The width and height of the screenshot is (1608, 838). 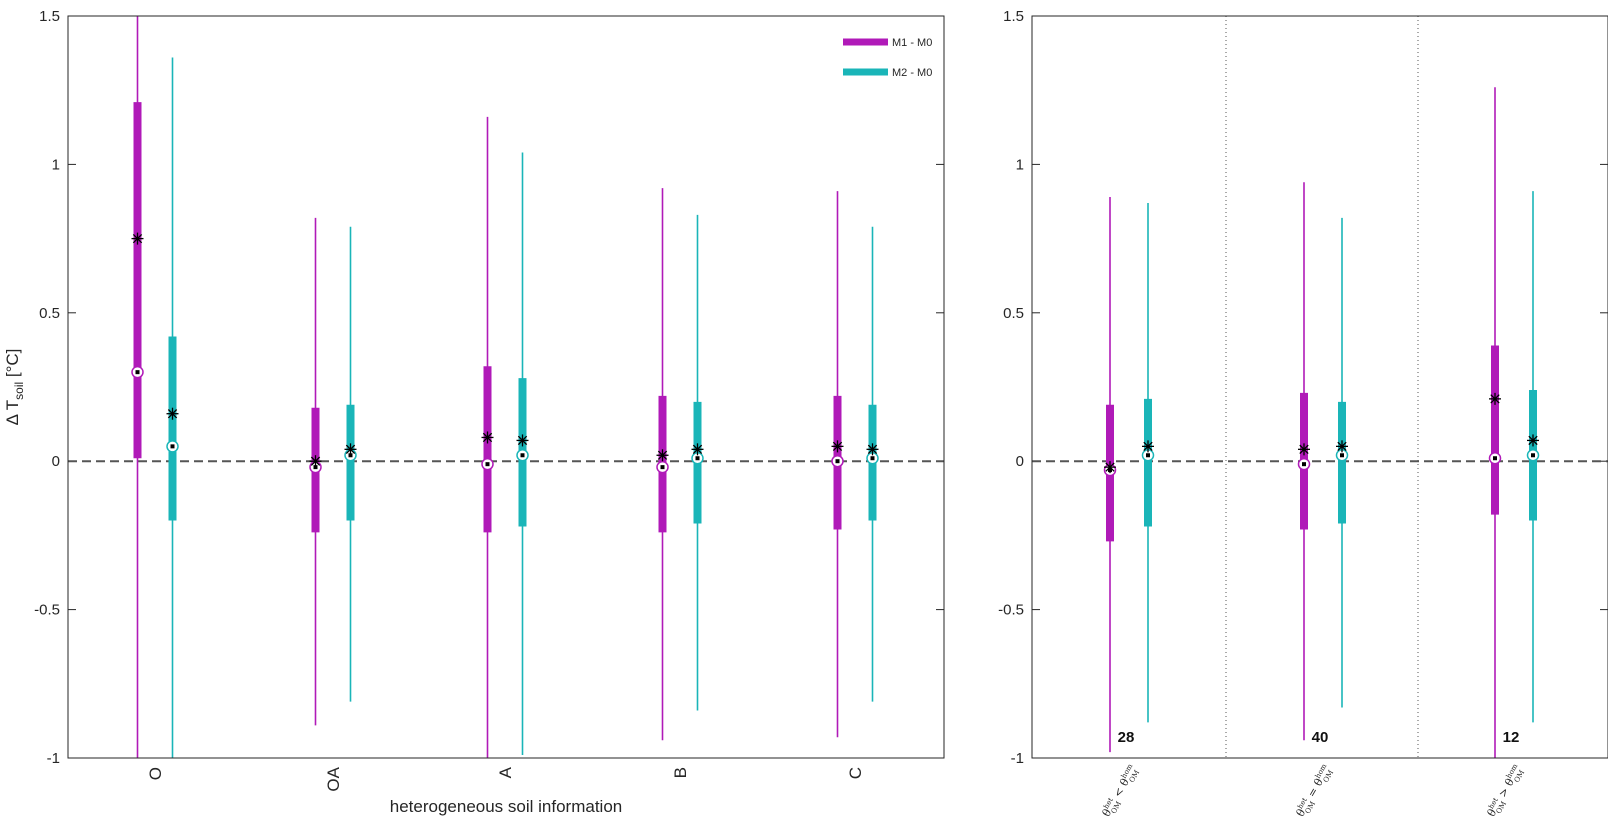 What do you see at coordinates (1126, 737) in the screenshot?
I see `sample-count-label: 28` at bounding box center [1126, 737].